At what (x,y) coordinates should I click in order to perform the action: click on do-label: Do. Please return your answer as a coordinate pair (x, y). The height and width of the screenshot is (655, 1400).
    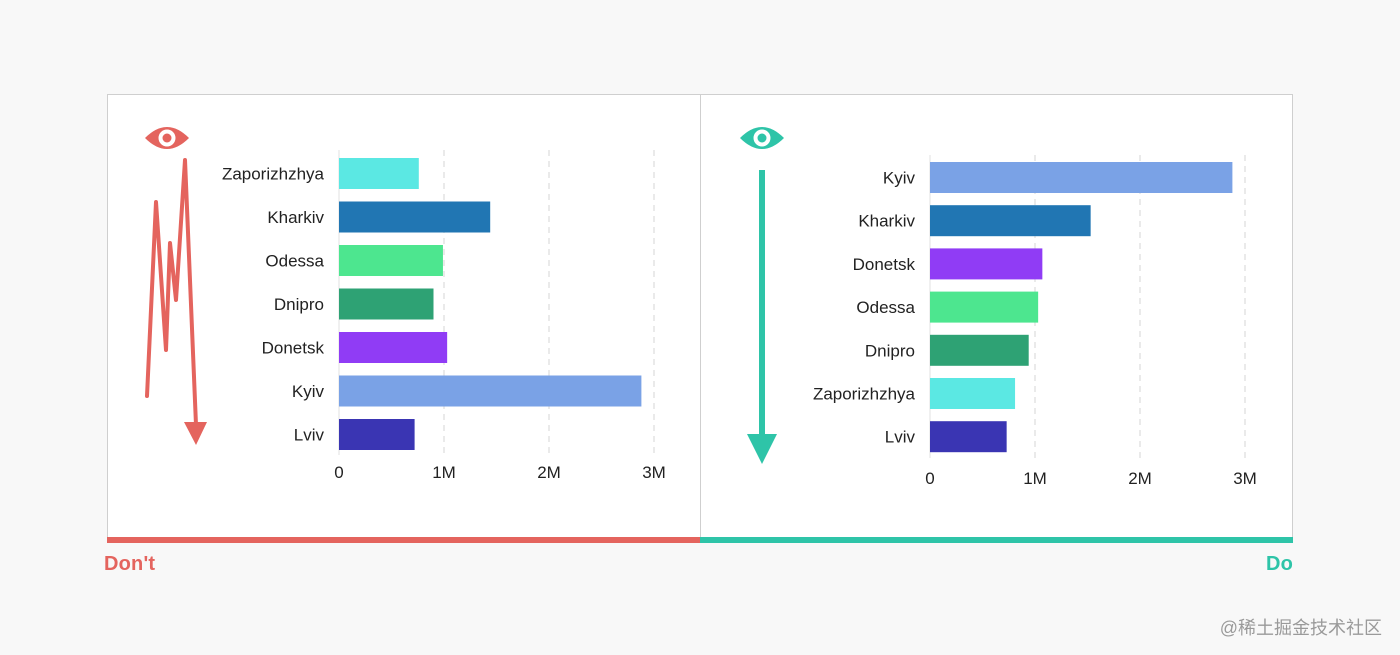
    Looking at the image, I should click on (1279, 564).